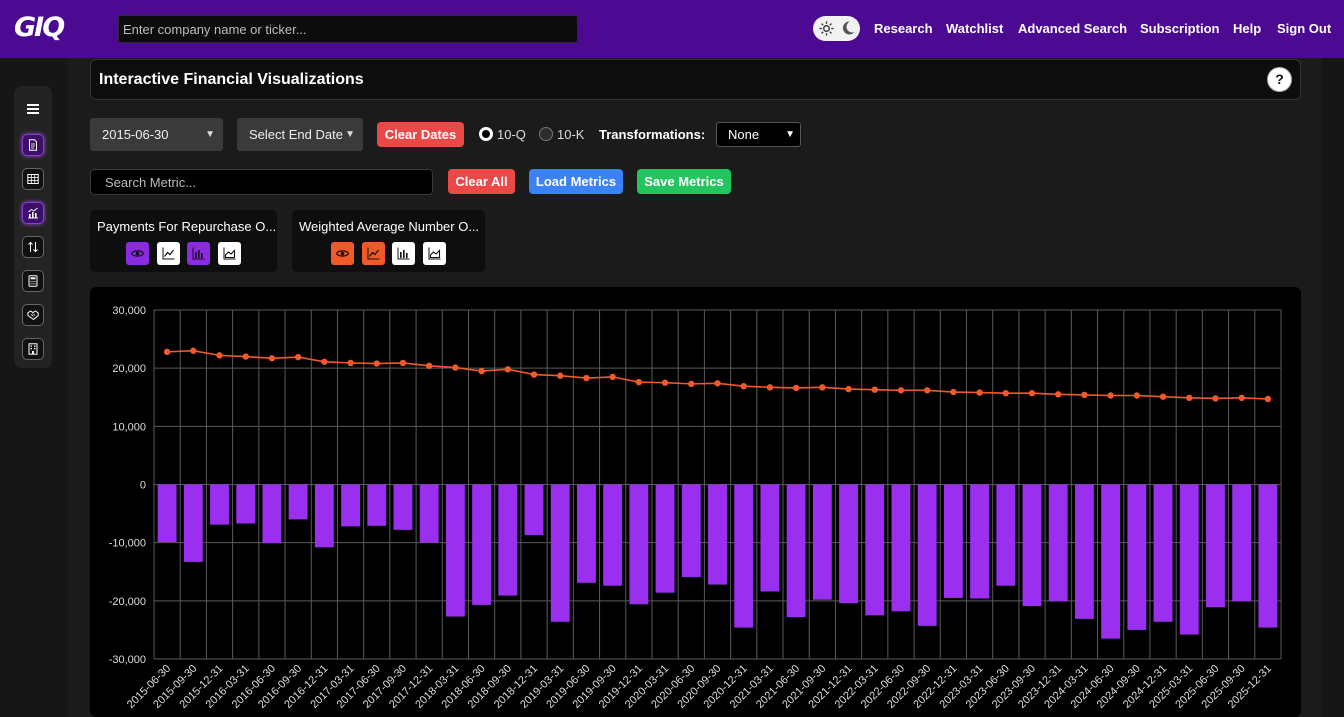  I want to click on nav-sign-out: Sign Out, so click(1304, 28).